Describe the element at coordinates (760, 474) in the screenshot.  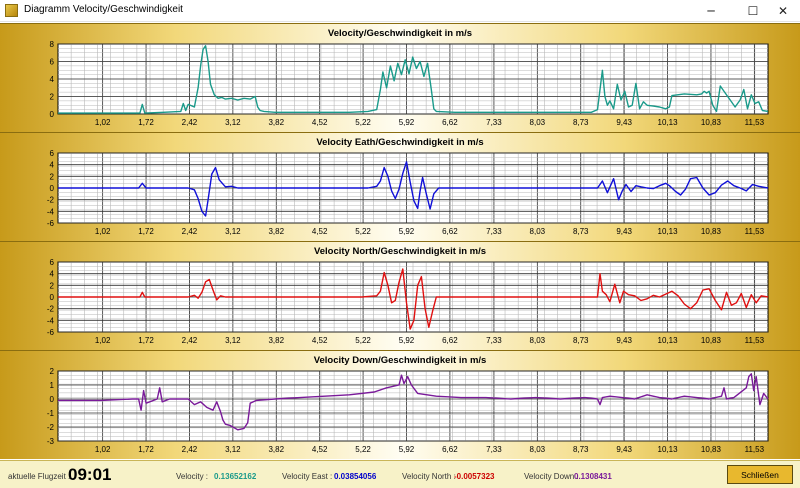
I see `close-button: Schließen` at that location.